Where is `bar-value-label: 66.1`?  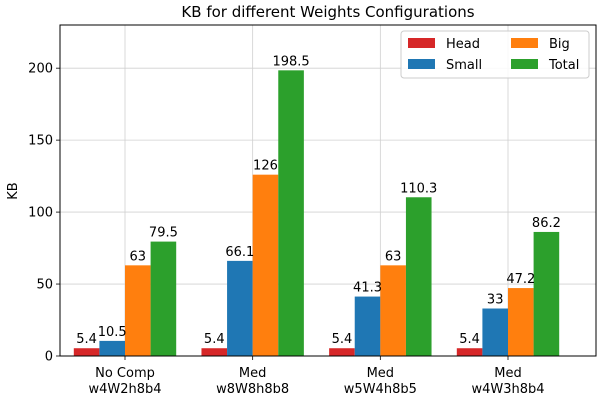 bar-value-label: 66.1 is located at coordinates (239, 252).